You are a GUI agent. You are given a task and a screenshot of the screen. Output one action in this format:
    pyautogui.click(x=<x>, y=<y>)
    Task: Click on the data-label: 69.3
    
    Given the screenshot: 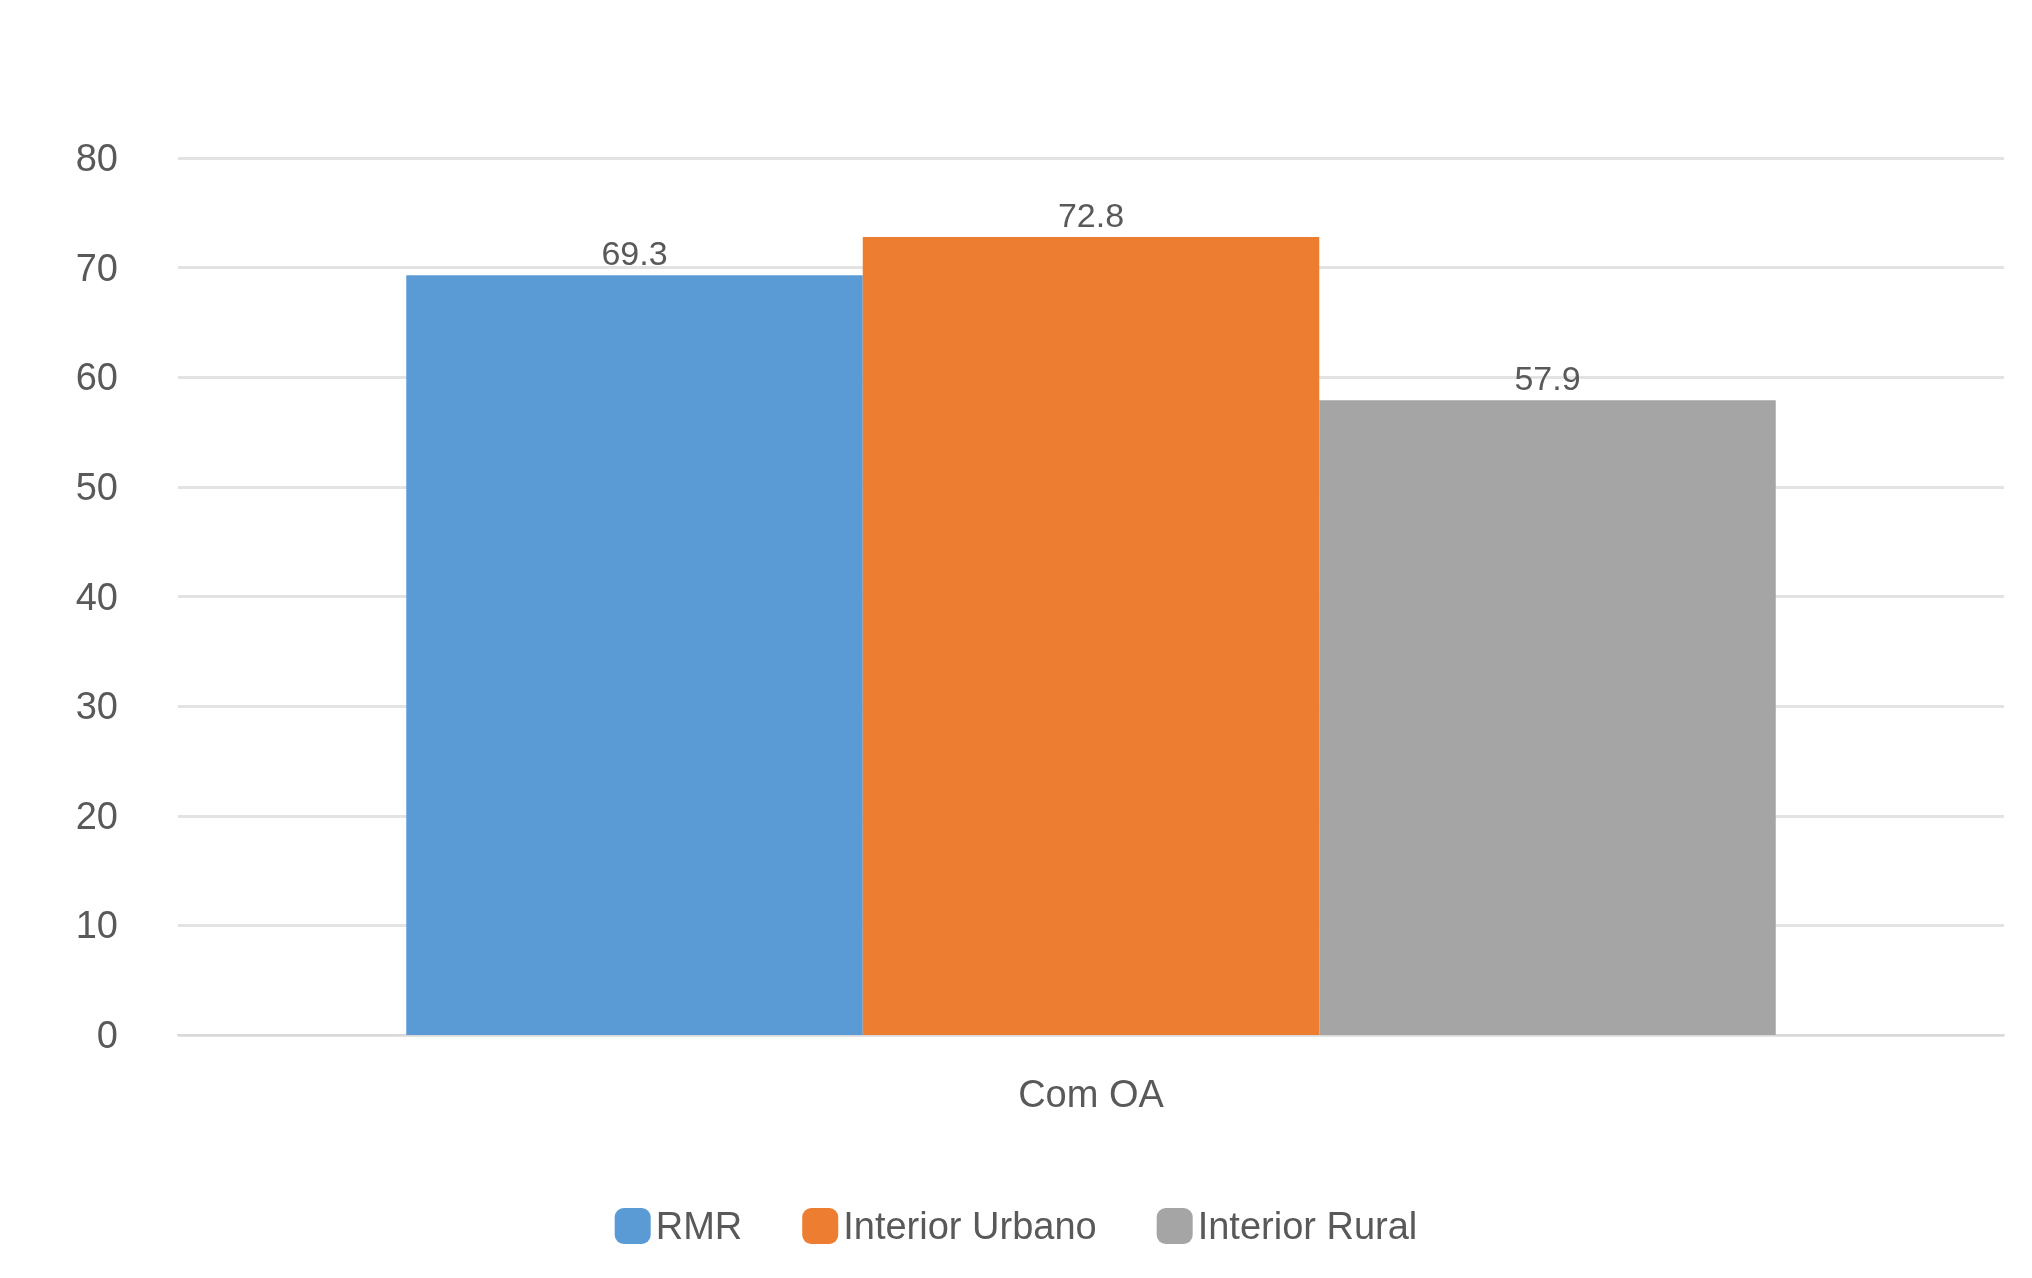 What is the action you would take?
    pyautogui.click(x=634, y=253)
    